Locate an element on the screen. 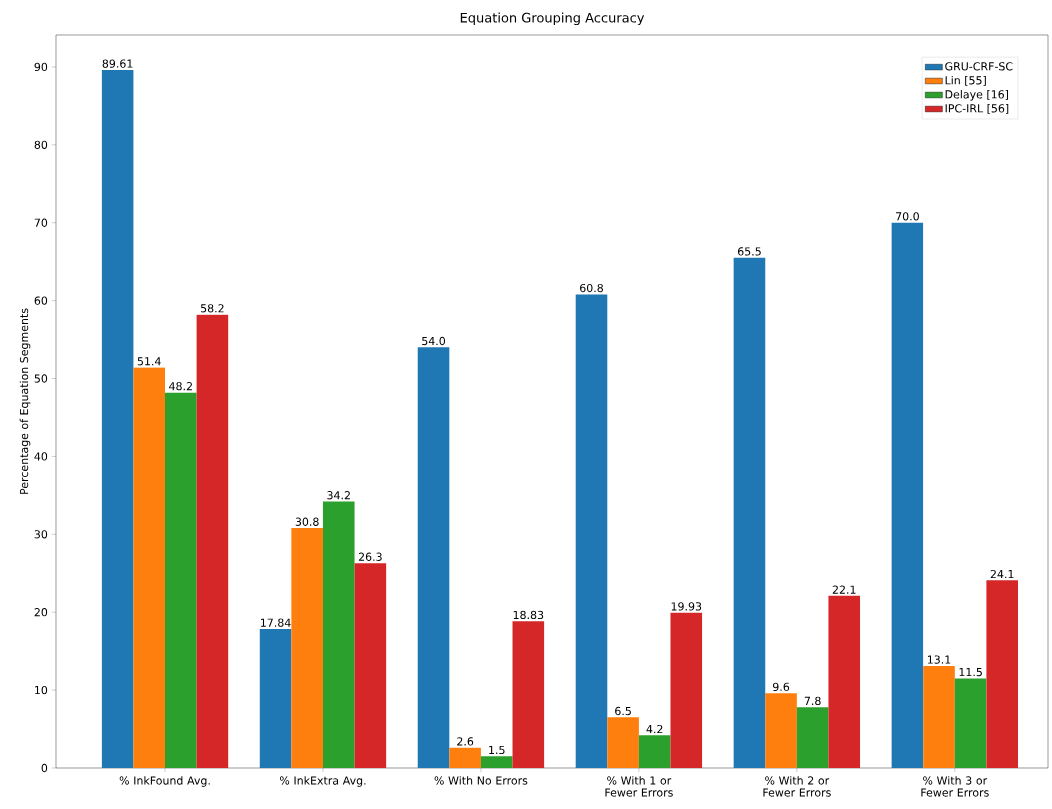  legend-label: Delaye [16] is located at coordinates (976, 95).